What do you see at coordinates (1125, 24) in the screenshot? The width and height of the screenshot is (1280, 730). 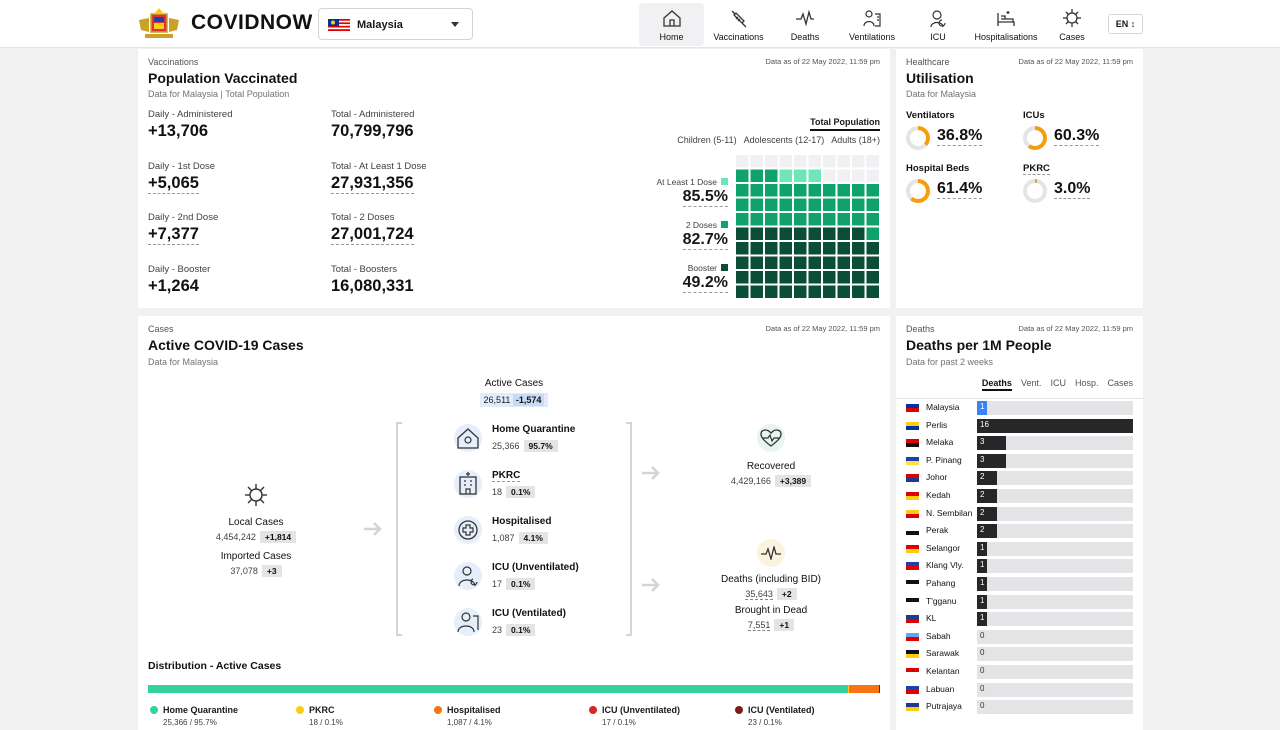 I see `language-select: EN ↕` at bounding box center [1125, 24].